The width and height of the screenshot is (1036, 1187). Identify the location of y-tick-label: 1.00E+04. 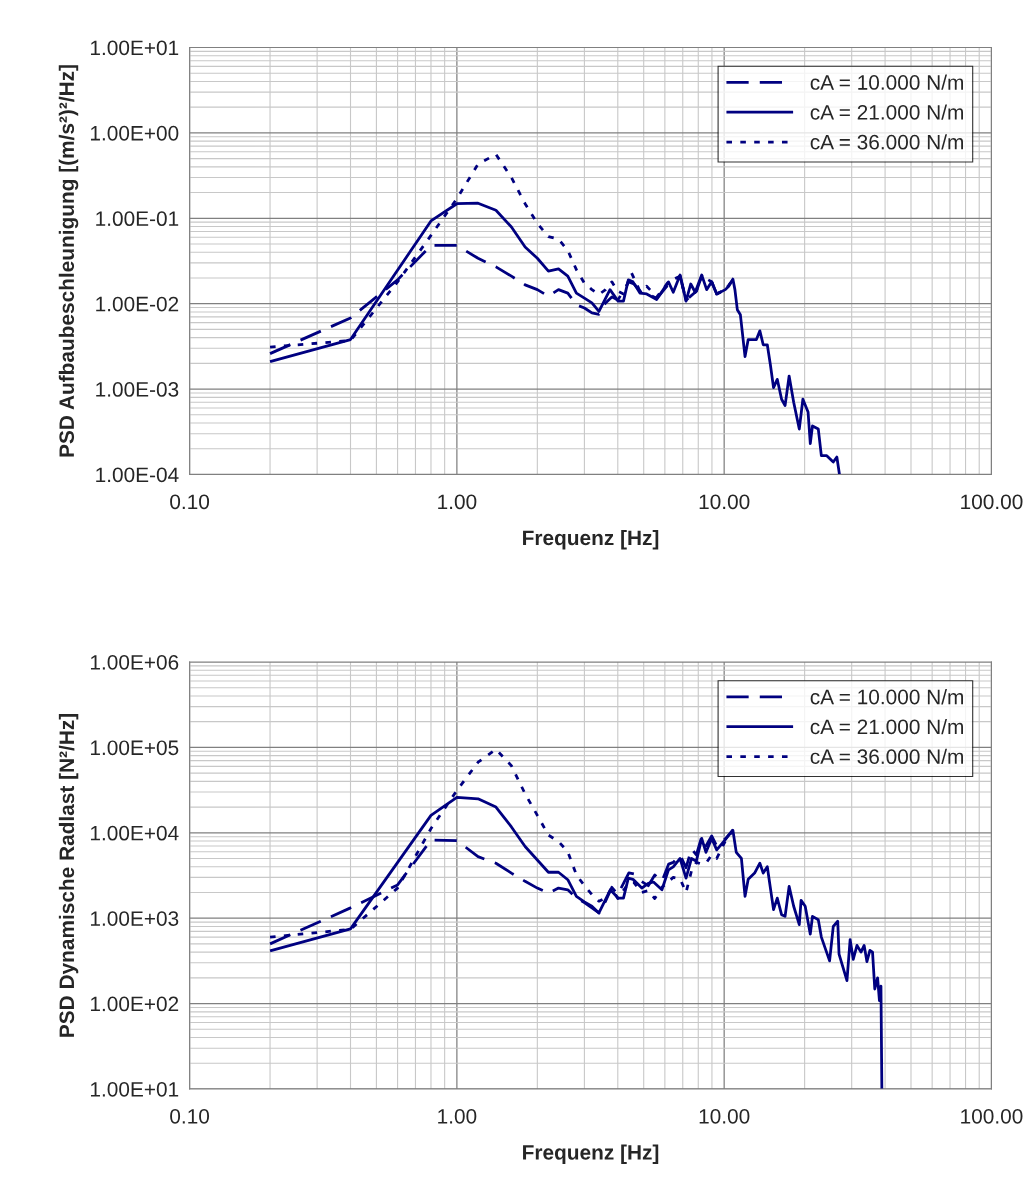
(134, 833).